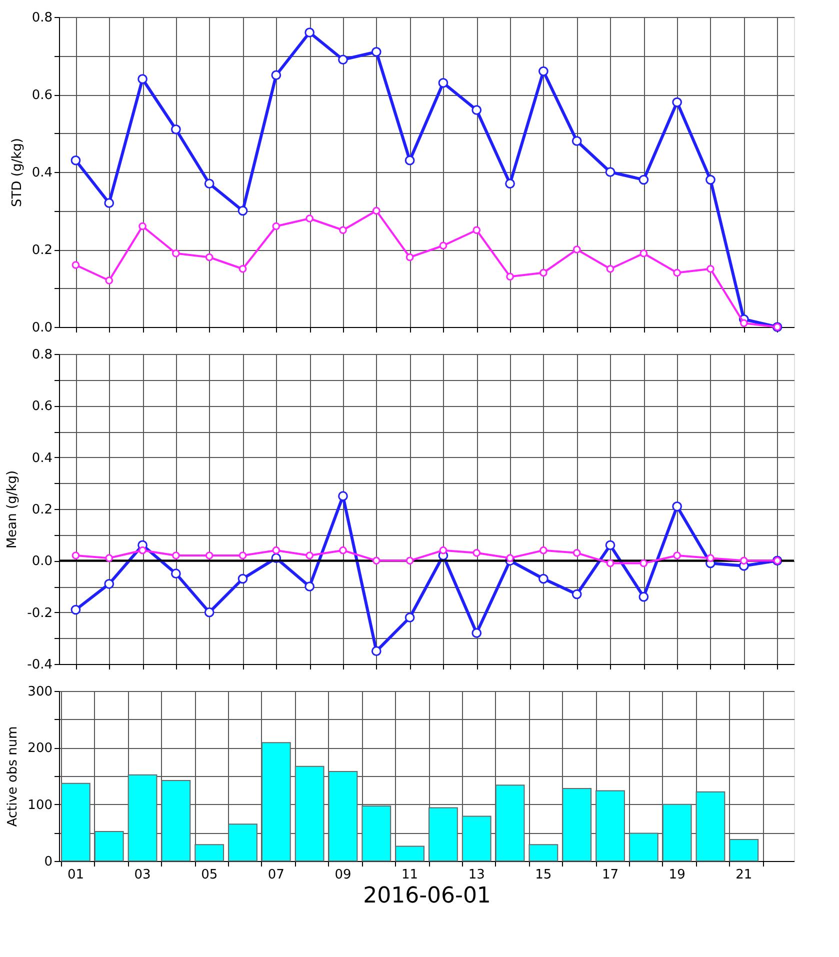 This screenshot has height=957, width=839. What do you see at coordinates (17, 172) in the screenshot?
I see `y-axis-title: STD (g/kg)` at bounding box center [17, 172].